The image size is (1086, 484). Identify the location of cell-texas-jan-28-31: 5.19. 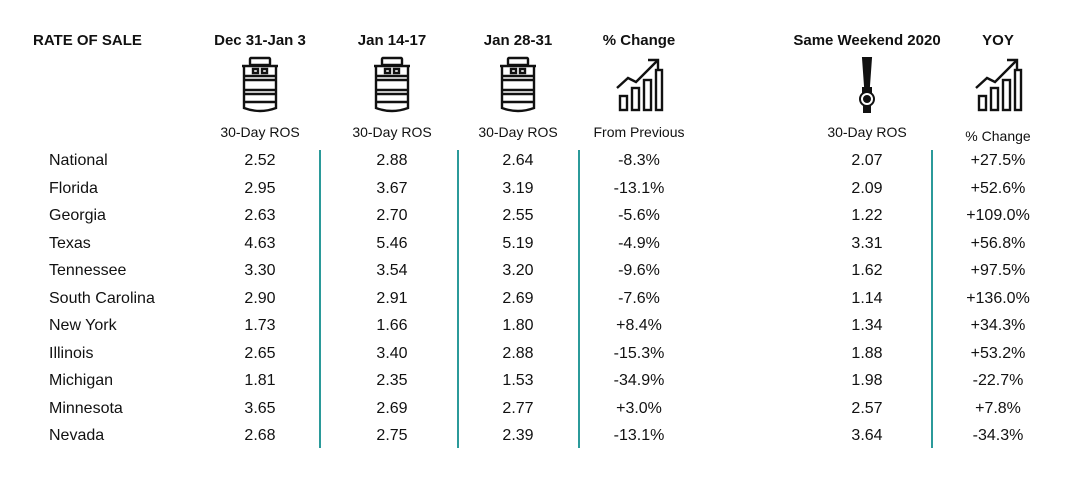
(518, 243).